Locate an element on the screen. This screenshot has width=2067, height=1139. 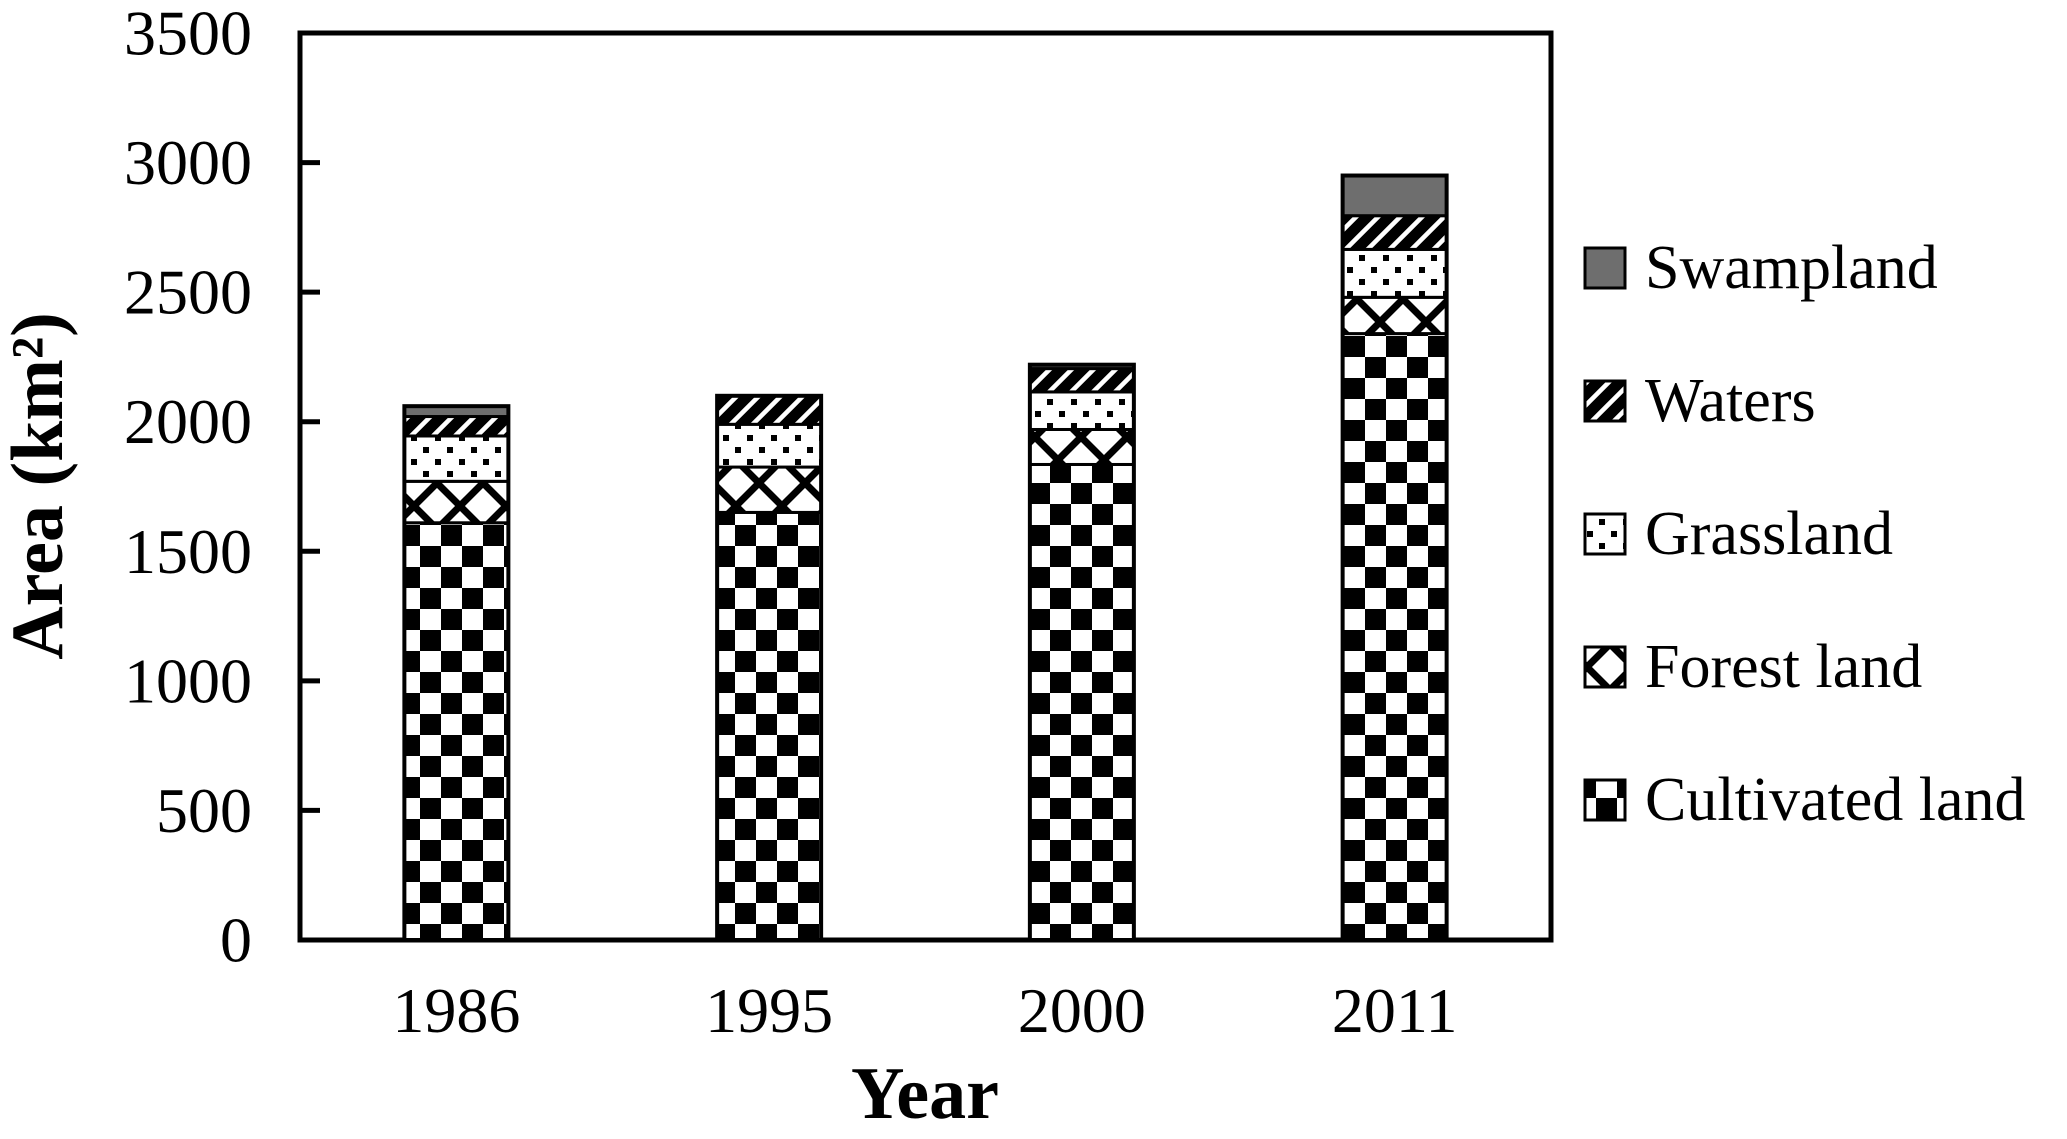
legend-item-cultivated-land: Cultivated land is located at coordinates (1804, 800).